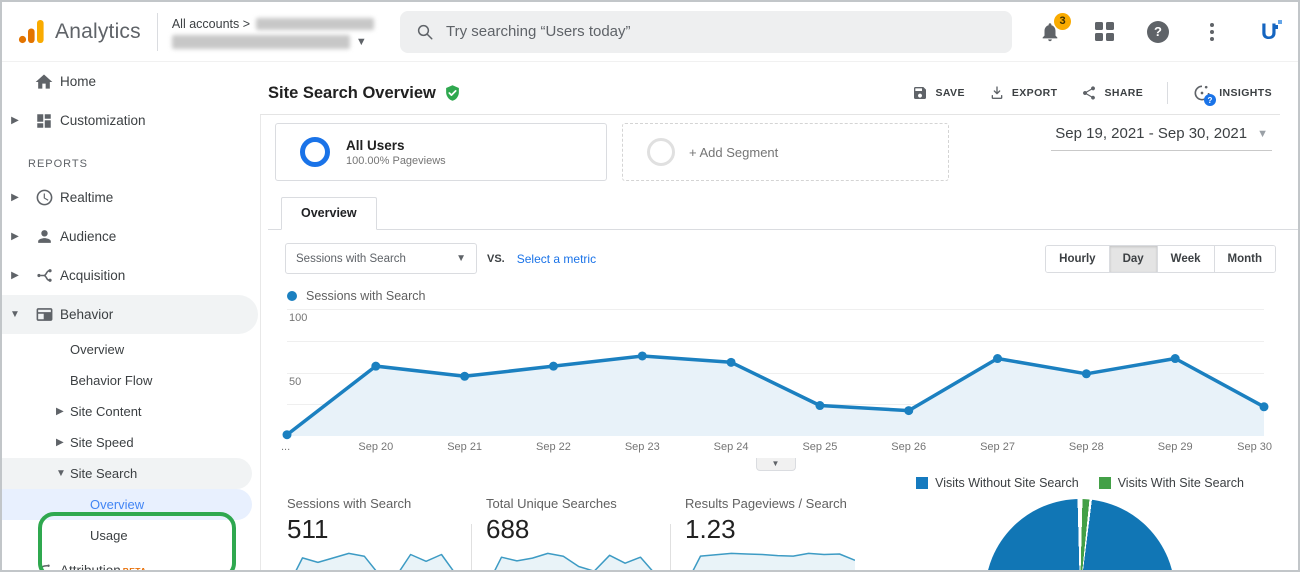  What do you see at coordinates (44, 121) in the screenshot?
I see `customization-icon` at bounding box center [44, 121].